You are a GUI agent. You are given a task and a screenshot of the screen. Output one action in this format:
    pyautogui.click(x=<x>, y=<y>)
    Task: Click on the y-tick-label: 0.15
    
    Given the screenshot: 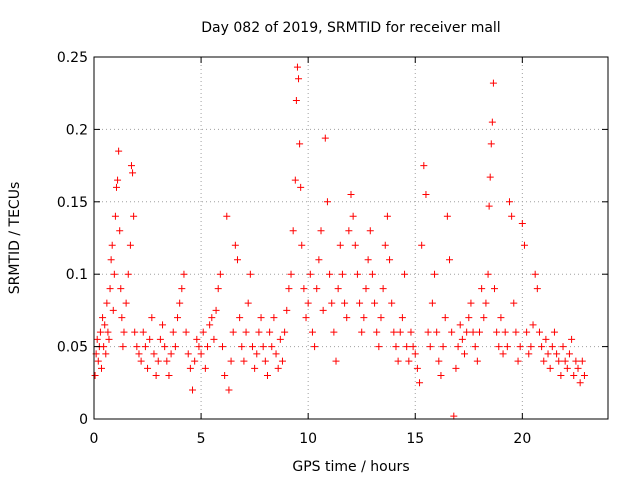 What is the action you would take?
    pyautogui.click(x=72, y=203)
    